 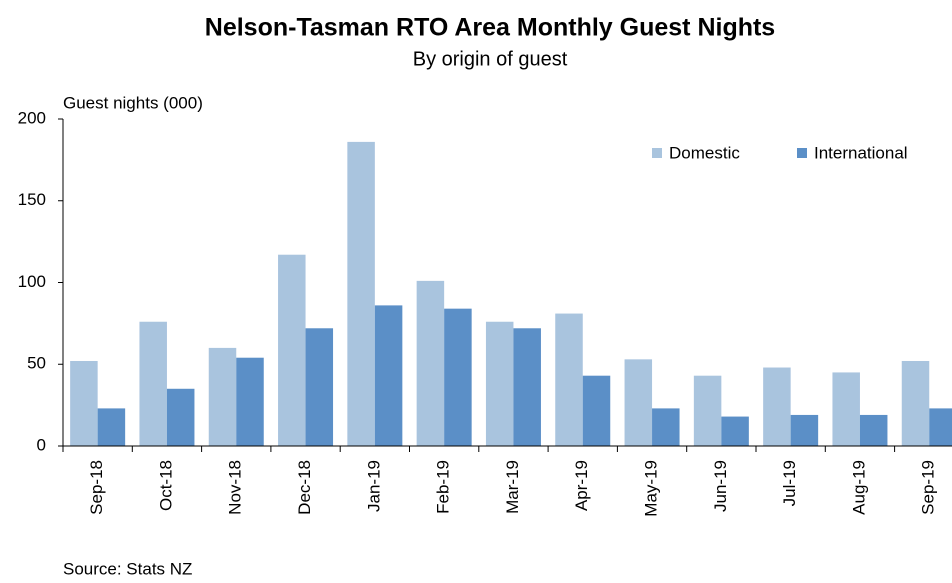 What do you see at coordinates (443, 487) in the screenshot?
I see `x-tick-label: Feb-19` at bounding box center [443, 487].